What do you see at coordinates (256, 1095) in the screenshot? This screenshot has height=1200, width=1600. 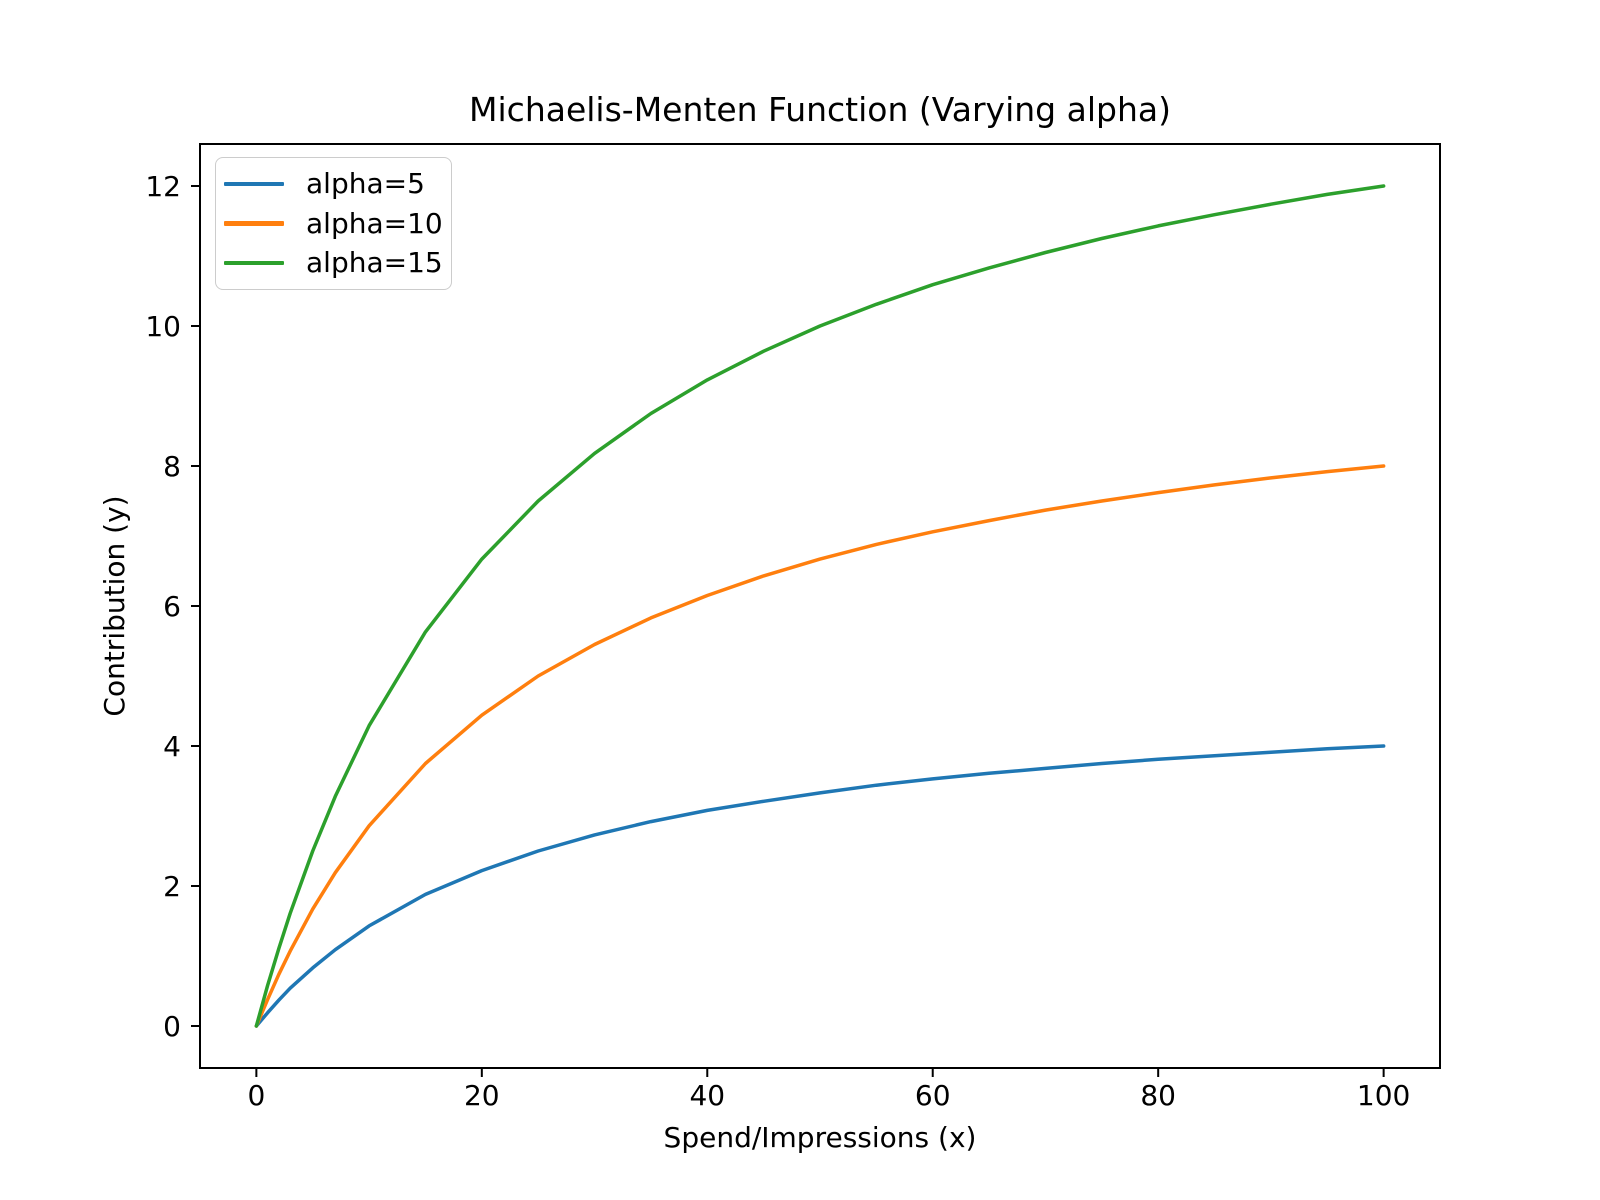 I see `x-tick-label: 0` at bounding box center [256, 1095].